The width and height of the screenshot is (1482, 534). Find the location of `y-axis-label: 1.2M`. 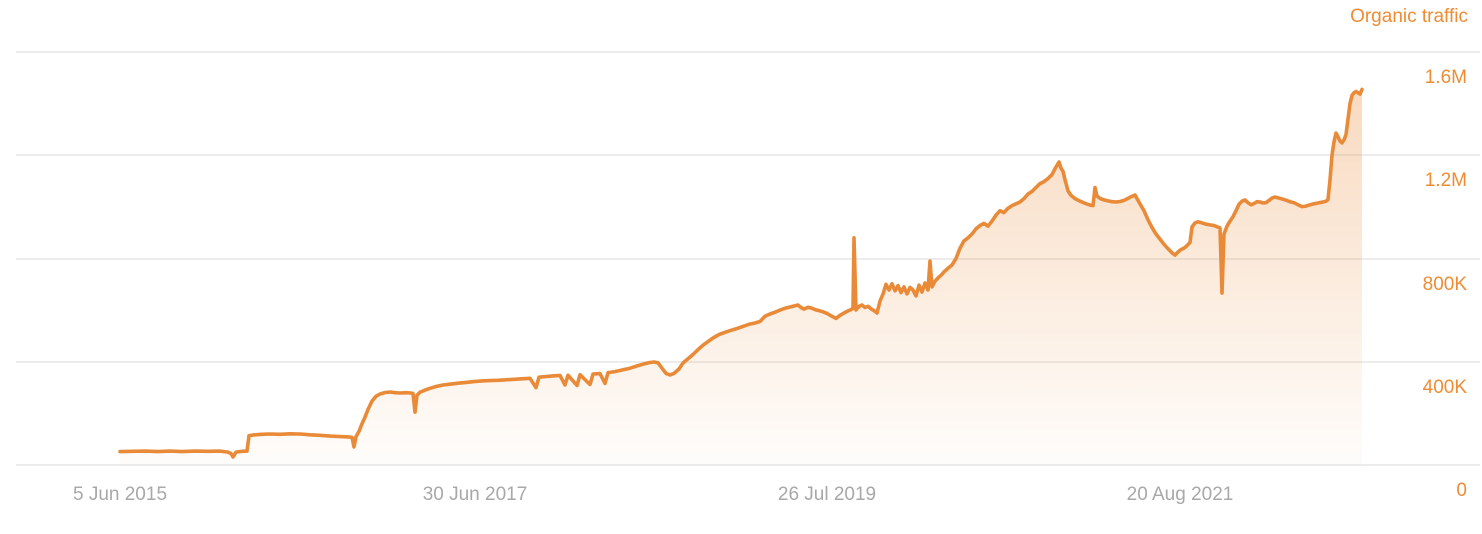

y-axis-label: 1.2M is located at coordinates (1445, 181).